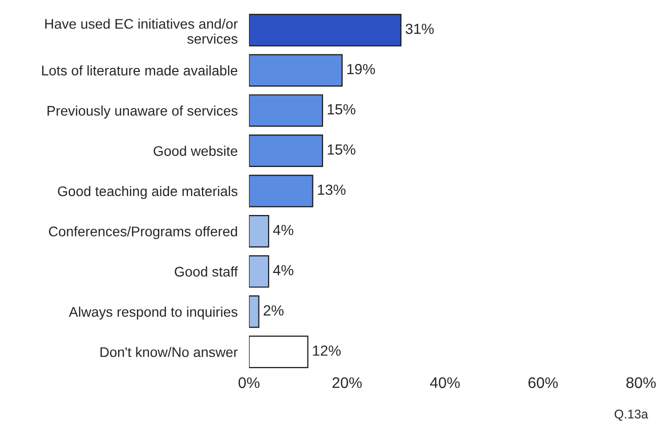 This screenshot has height=434, width=658. What do you see at coordinates (347, 382) in the screenshot?
I see `x-tick-label: 20%` at bounding box center [347, 382].